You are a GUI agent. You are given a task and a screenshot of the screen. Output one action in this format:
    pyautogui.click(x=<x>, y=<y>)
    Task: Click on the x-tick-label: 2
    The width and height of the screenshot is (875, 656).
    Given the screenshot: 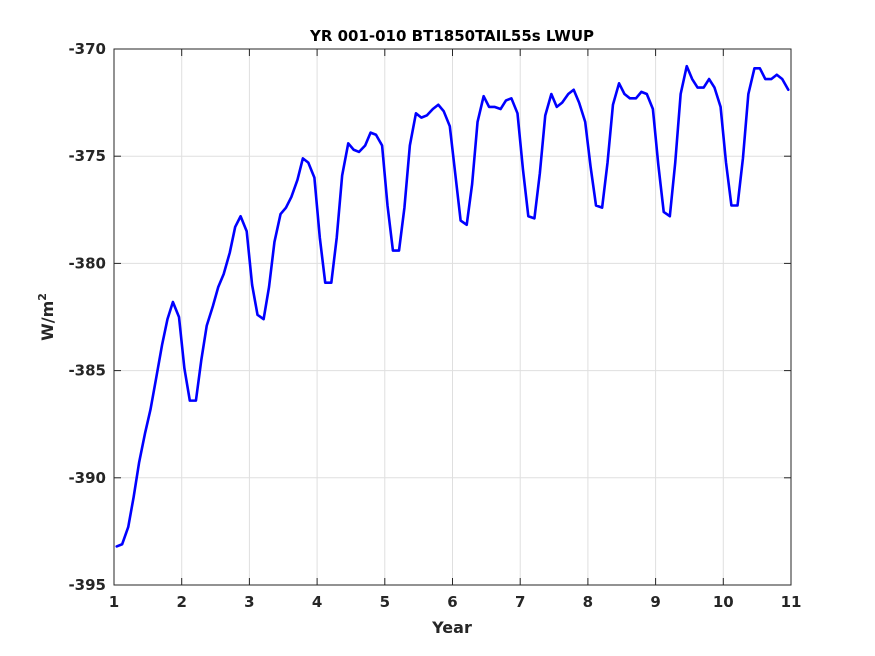 What is the action you would take?
    pyautogui.click(x=181, y=602)
    